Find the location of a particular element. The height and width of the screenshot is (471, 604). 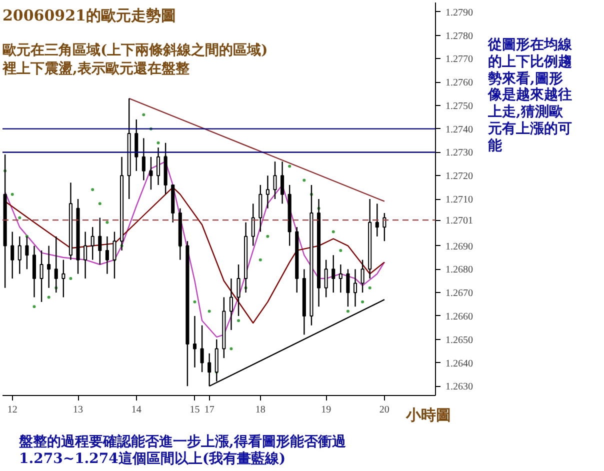

text: 盤整的過程要確認能否進一步上漲,得看圖形能否衝過 1.273~1.274這個區間以上(我有畫藍線) is located at coordinates (182, 451).